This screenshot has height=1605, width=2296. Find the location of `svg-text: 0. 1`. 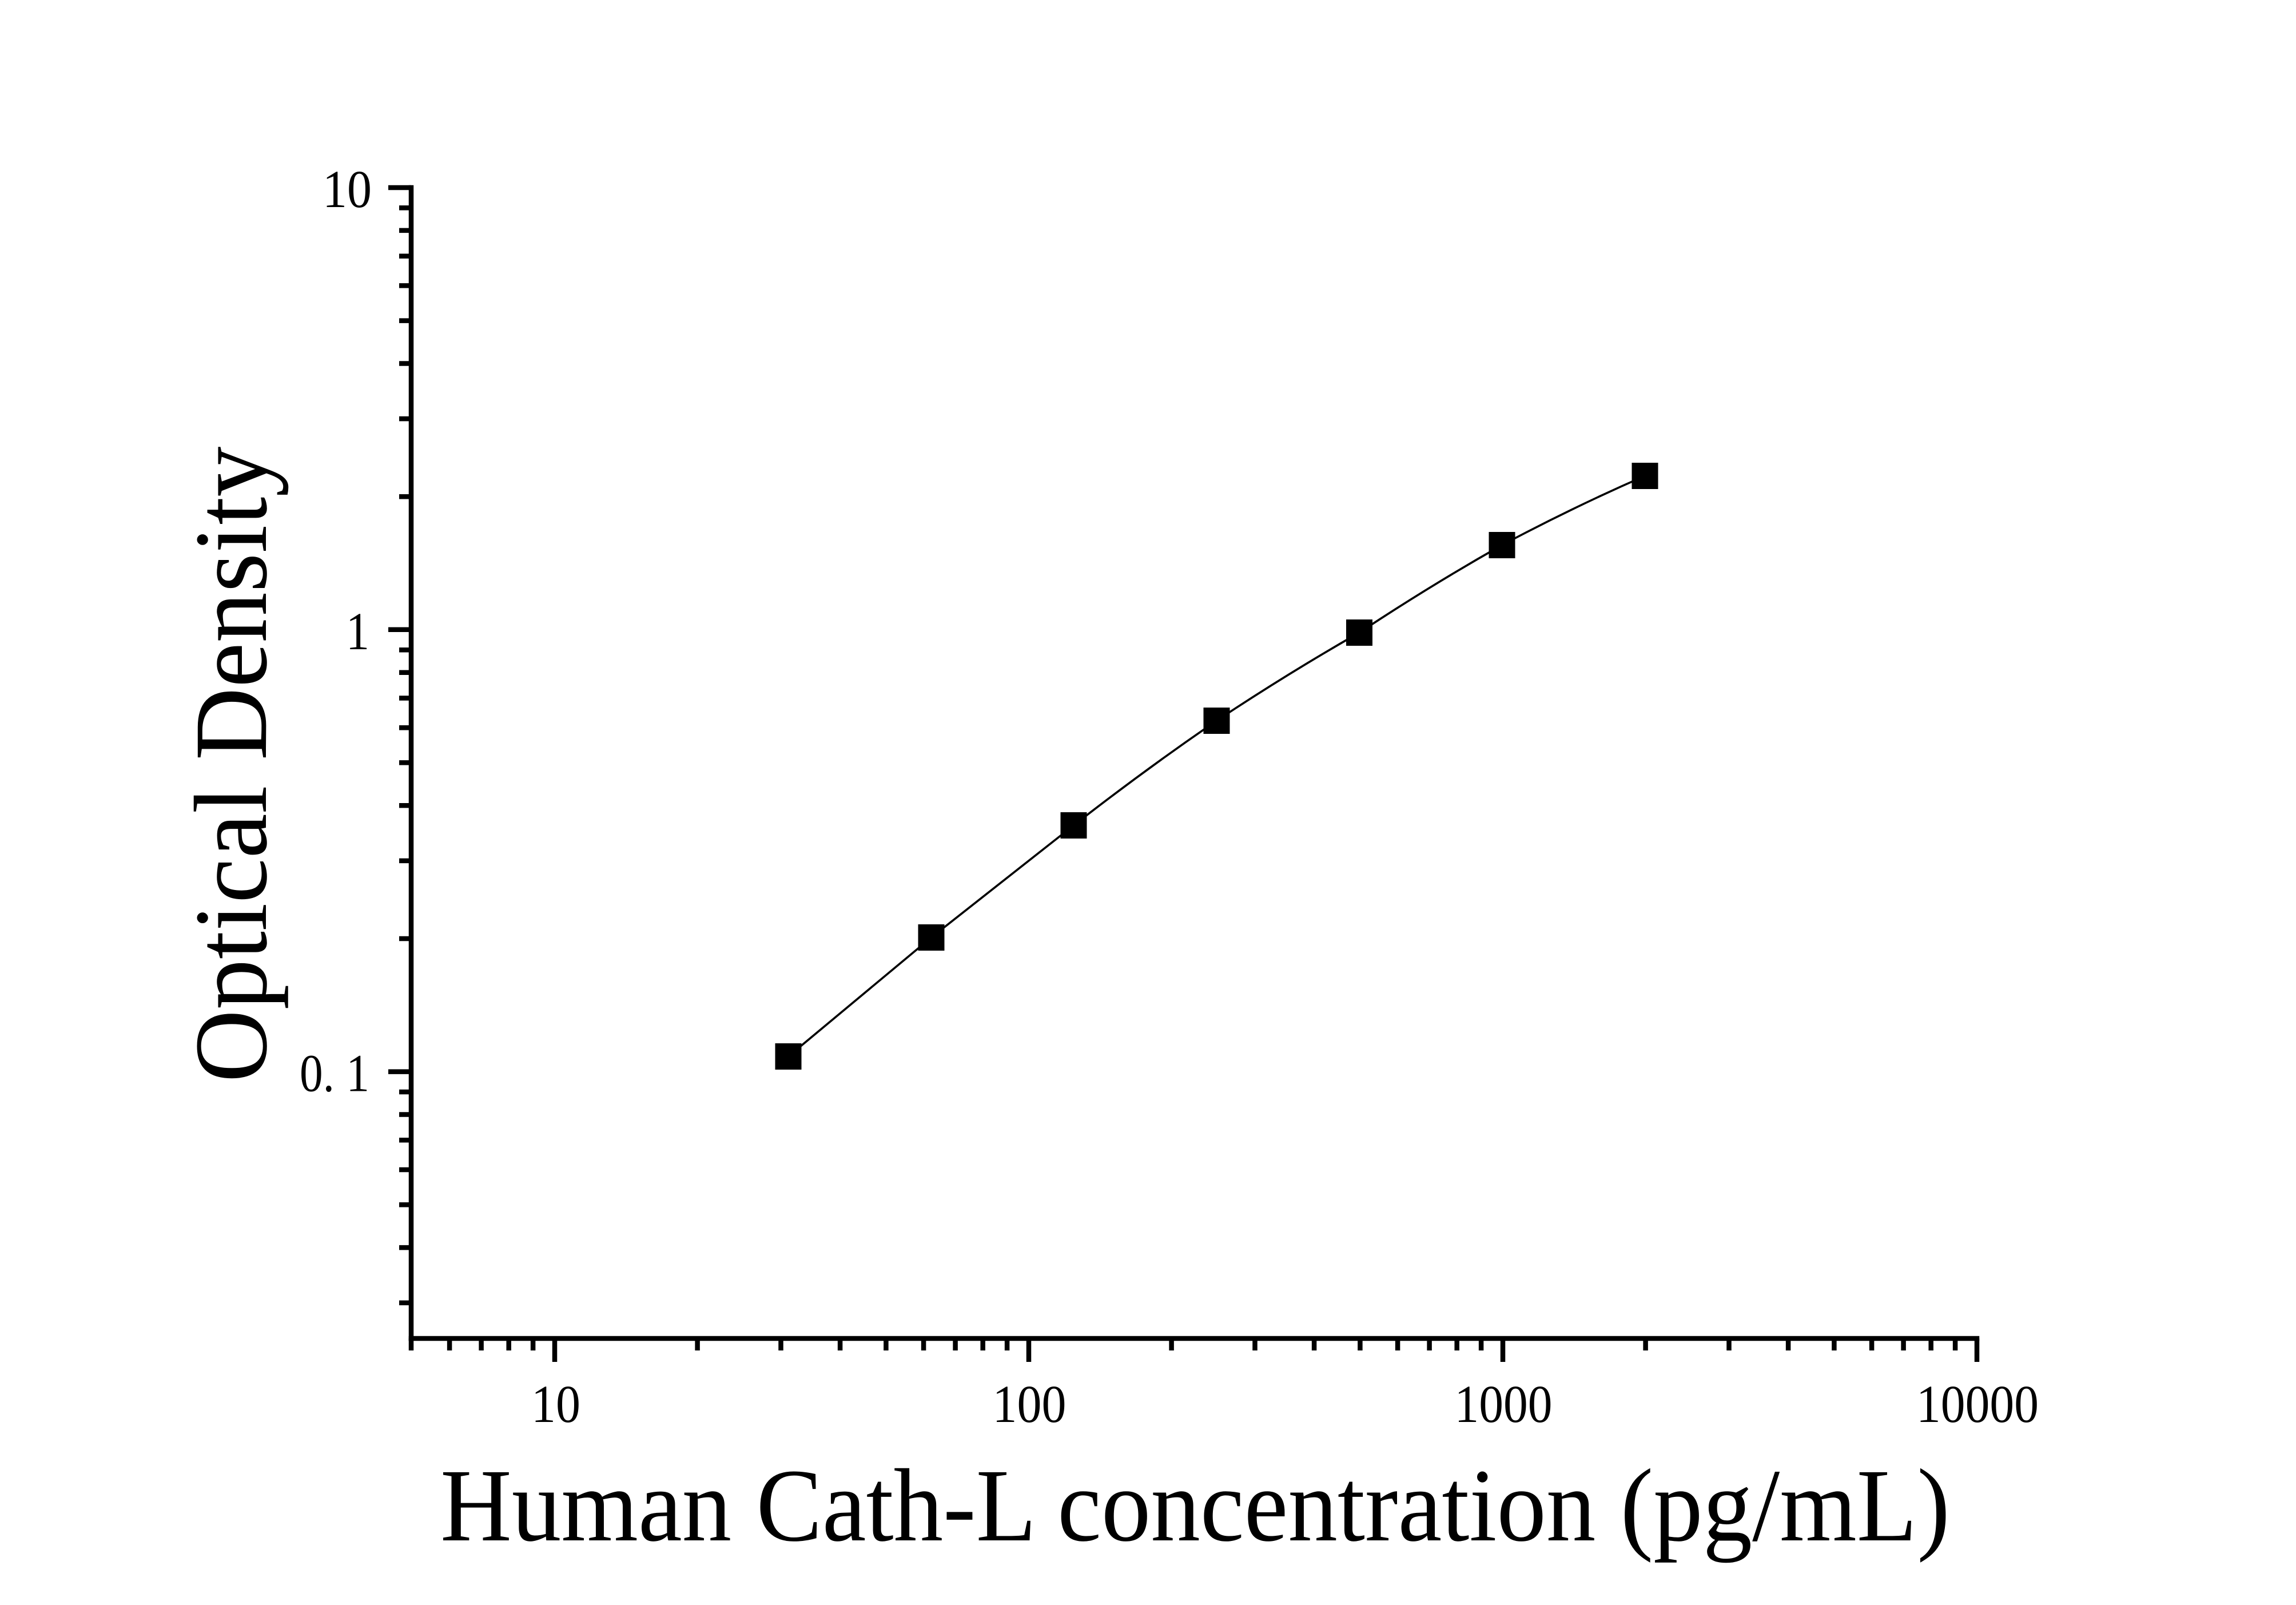

svg-text: 0. 1 is located at coordinates (335, 1073).